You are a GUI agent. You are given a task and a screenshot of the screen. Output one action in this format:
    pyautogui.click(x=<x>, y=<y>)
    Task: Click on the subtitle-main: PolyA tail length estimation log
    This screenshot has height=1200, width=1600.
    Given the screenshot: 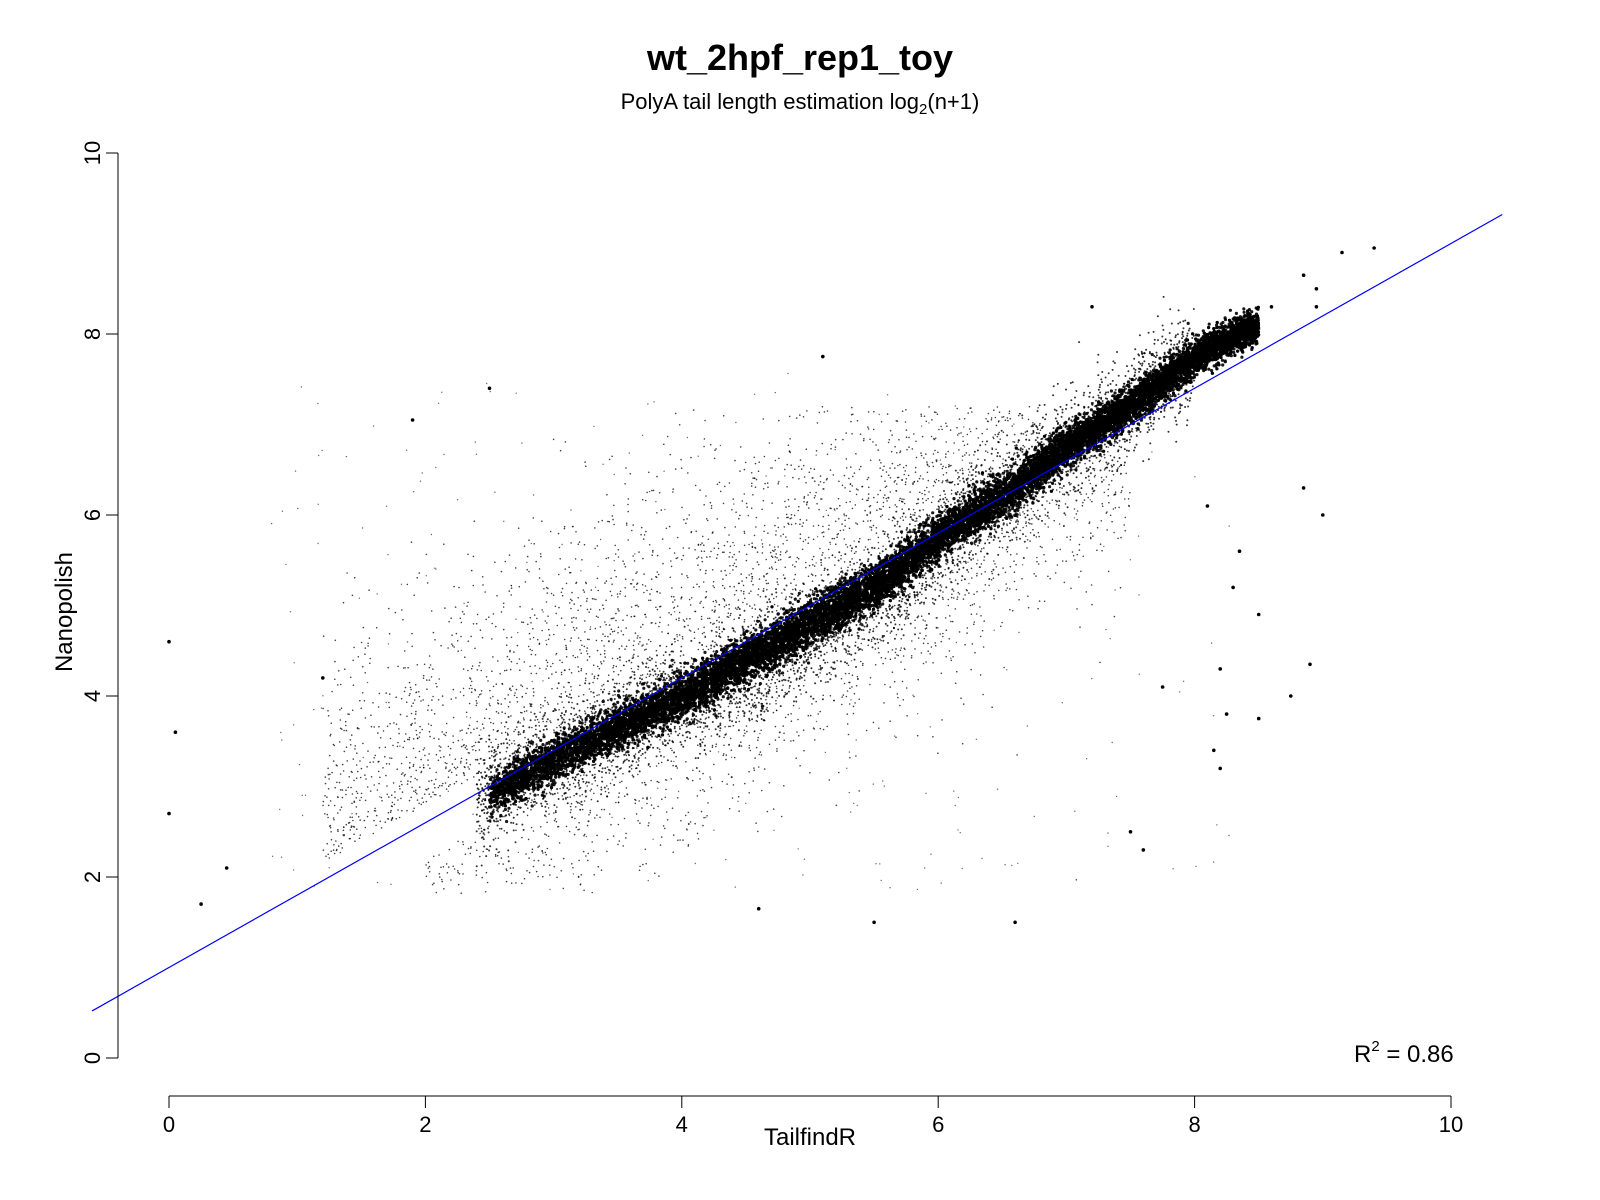 What is the action you would take?
    pyautogui.click(x=770, y=101)
    